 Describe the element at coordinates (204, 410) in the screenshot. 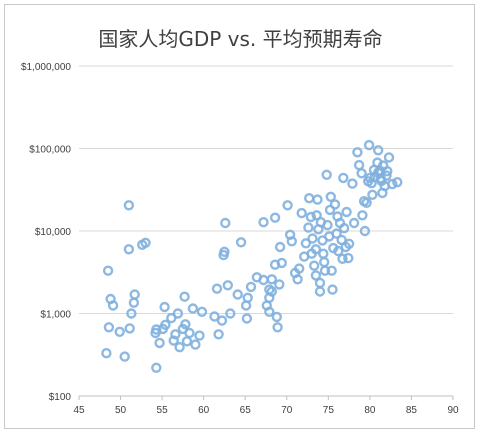

I see `x-tick-label: 60` at that location.